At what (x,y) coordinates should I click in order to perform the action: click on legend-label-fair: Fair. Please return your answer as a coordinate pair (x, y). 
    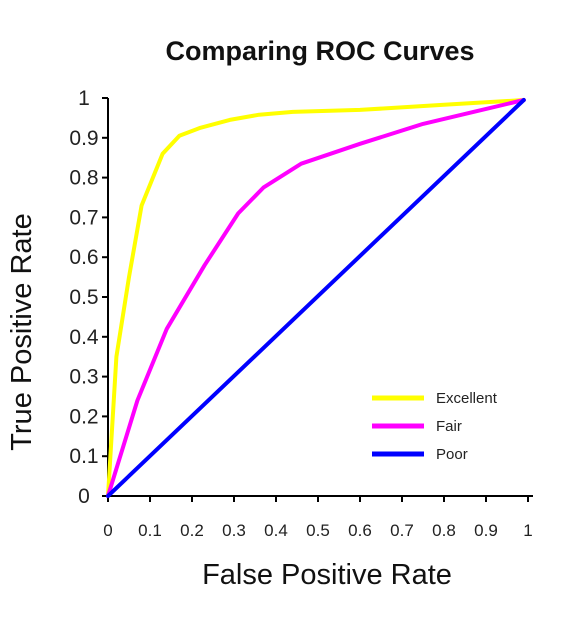
    Looking at the image, I should click on (449, 426).